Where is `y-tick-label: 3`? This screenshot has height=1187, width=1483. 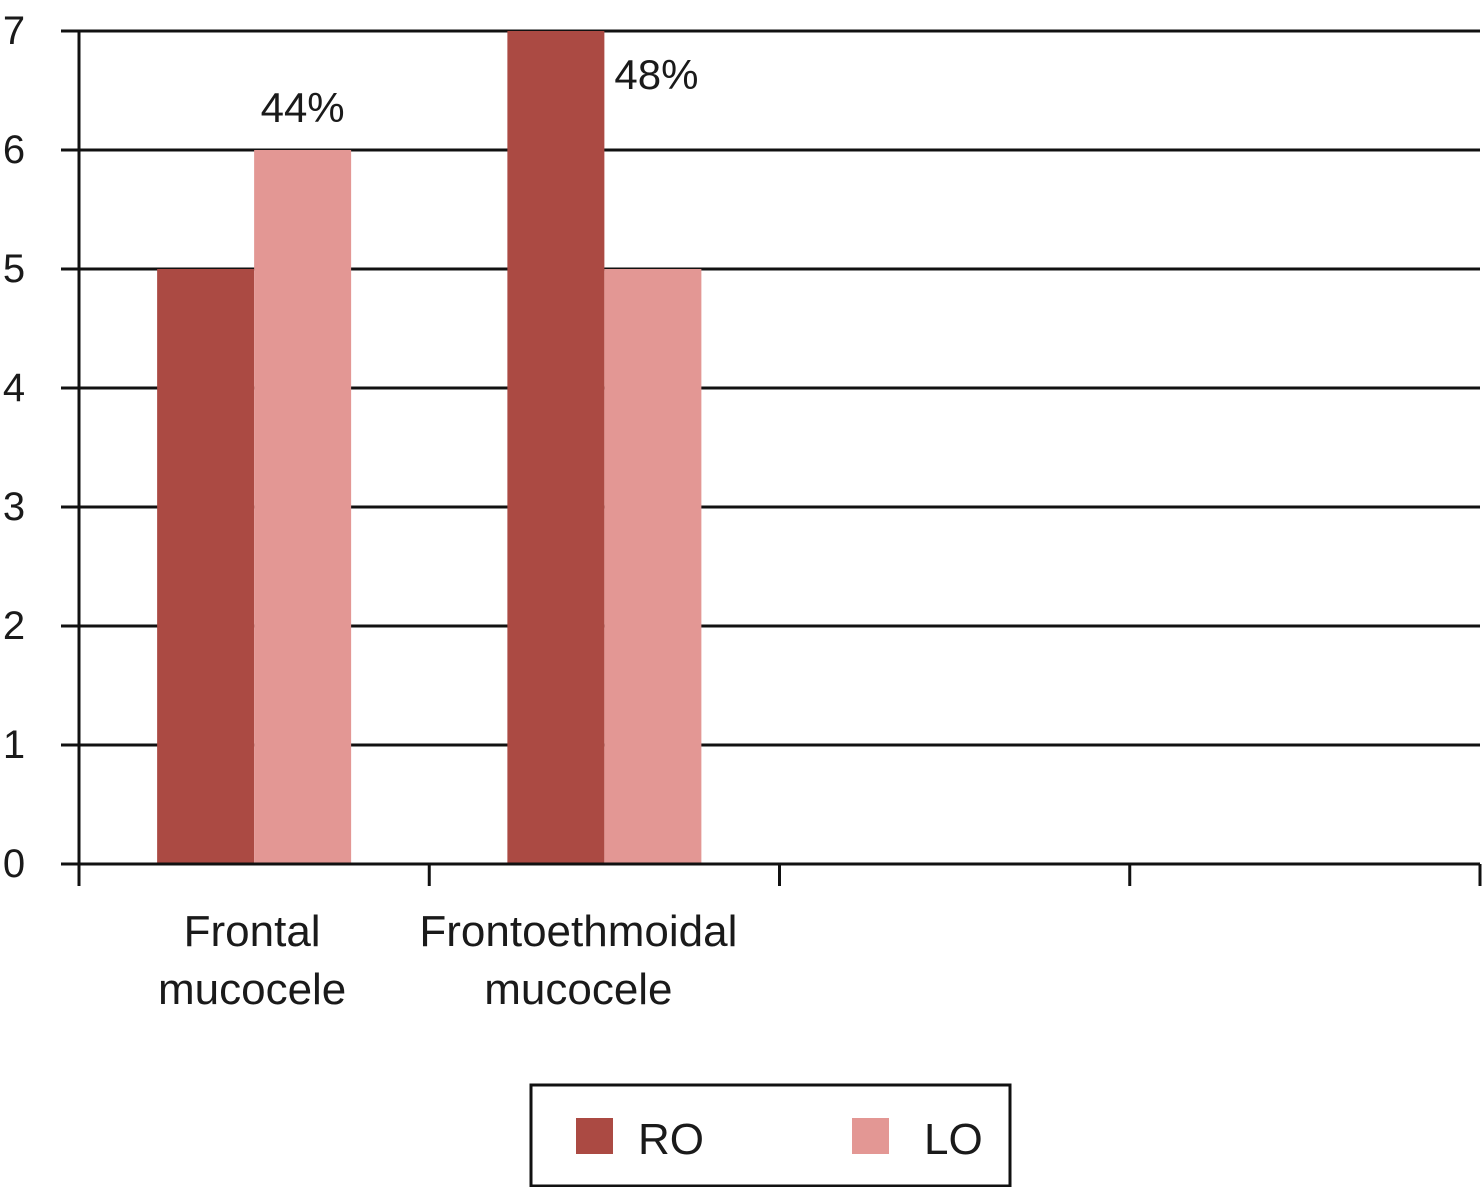 y-tick-label: 3 is located at coordinates (14, 507).